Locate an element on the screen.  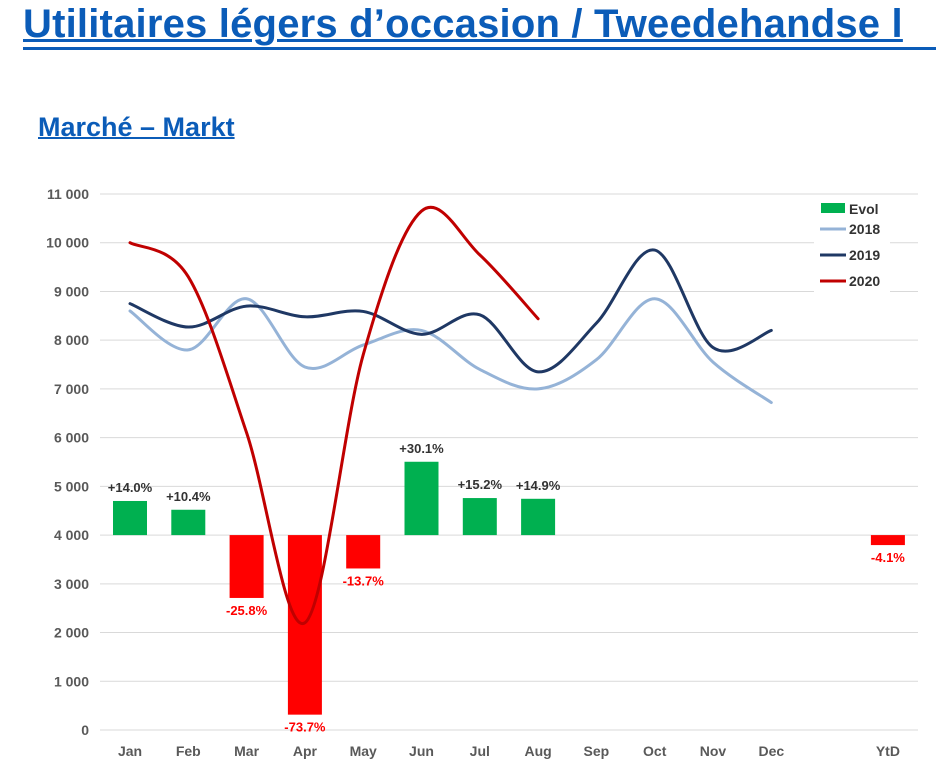
x-tick-label: Dec is located at coordinates (771, 751).